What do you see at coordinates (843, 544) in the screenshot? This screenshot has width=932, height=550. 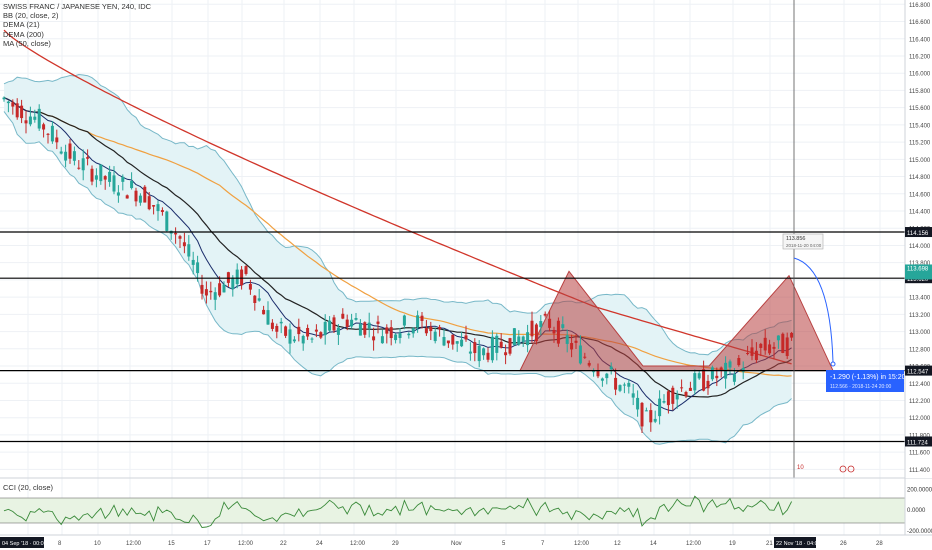 I see `time-tick: 26` at bounding box center [843, 544].